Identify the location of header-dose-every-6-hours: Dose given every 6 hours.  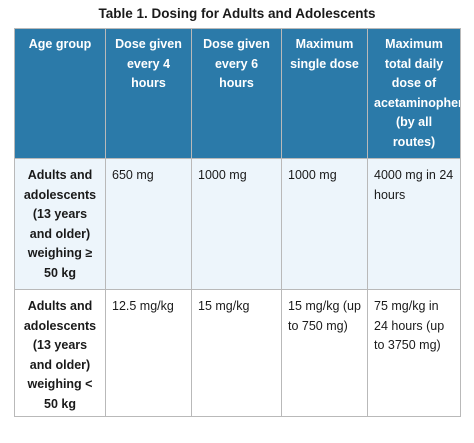
(236, 93).